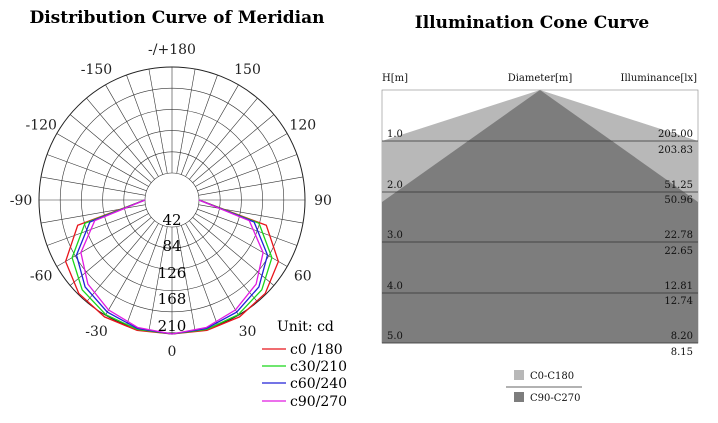  What do you see at coordinates (540, 78) in the screenshot?
I see `cone-center-label: Diameter[m]` at bounding box center [540, 78].